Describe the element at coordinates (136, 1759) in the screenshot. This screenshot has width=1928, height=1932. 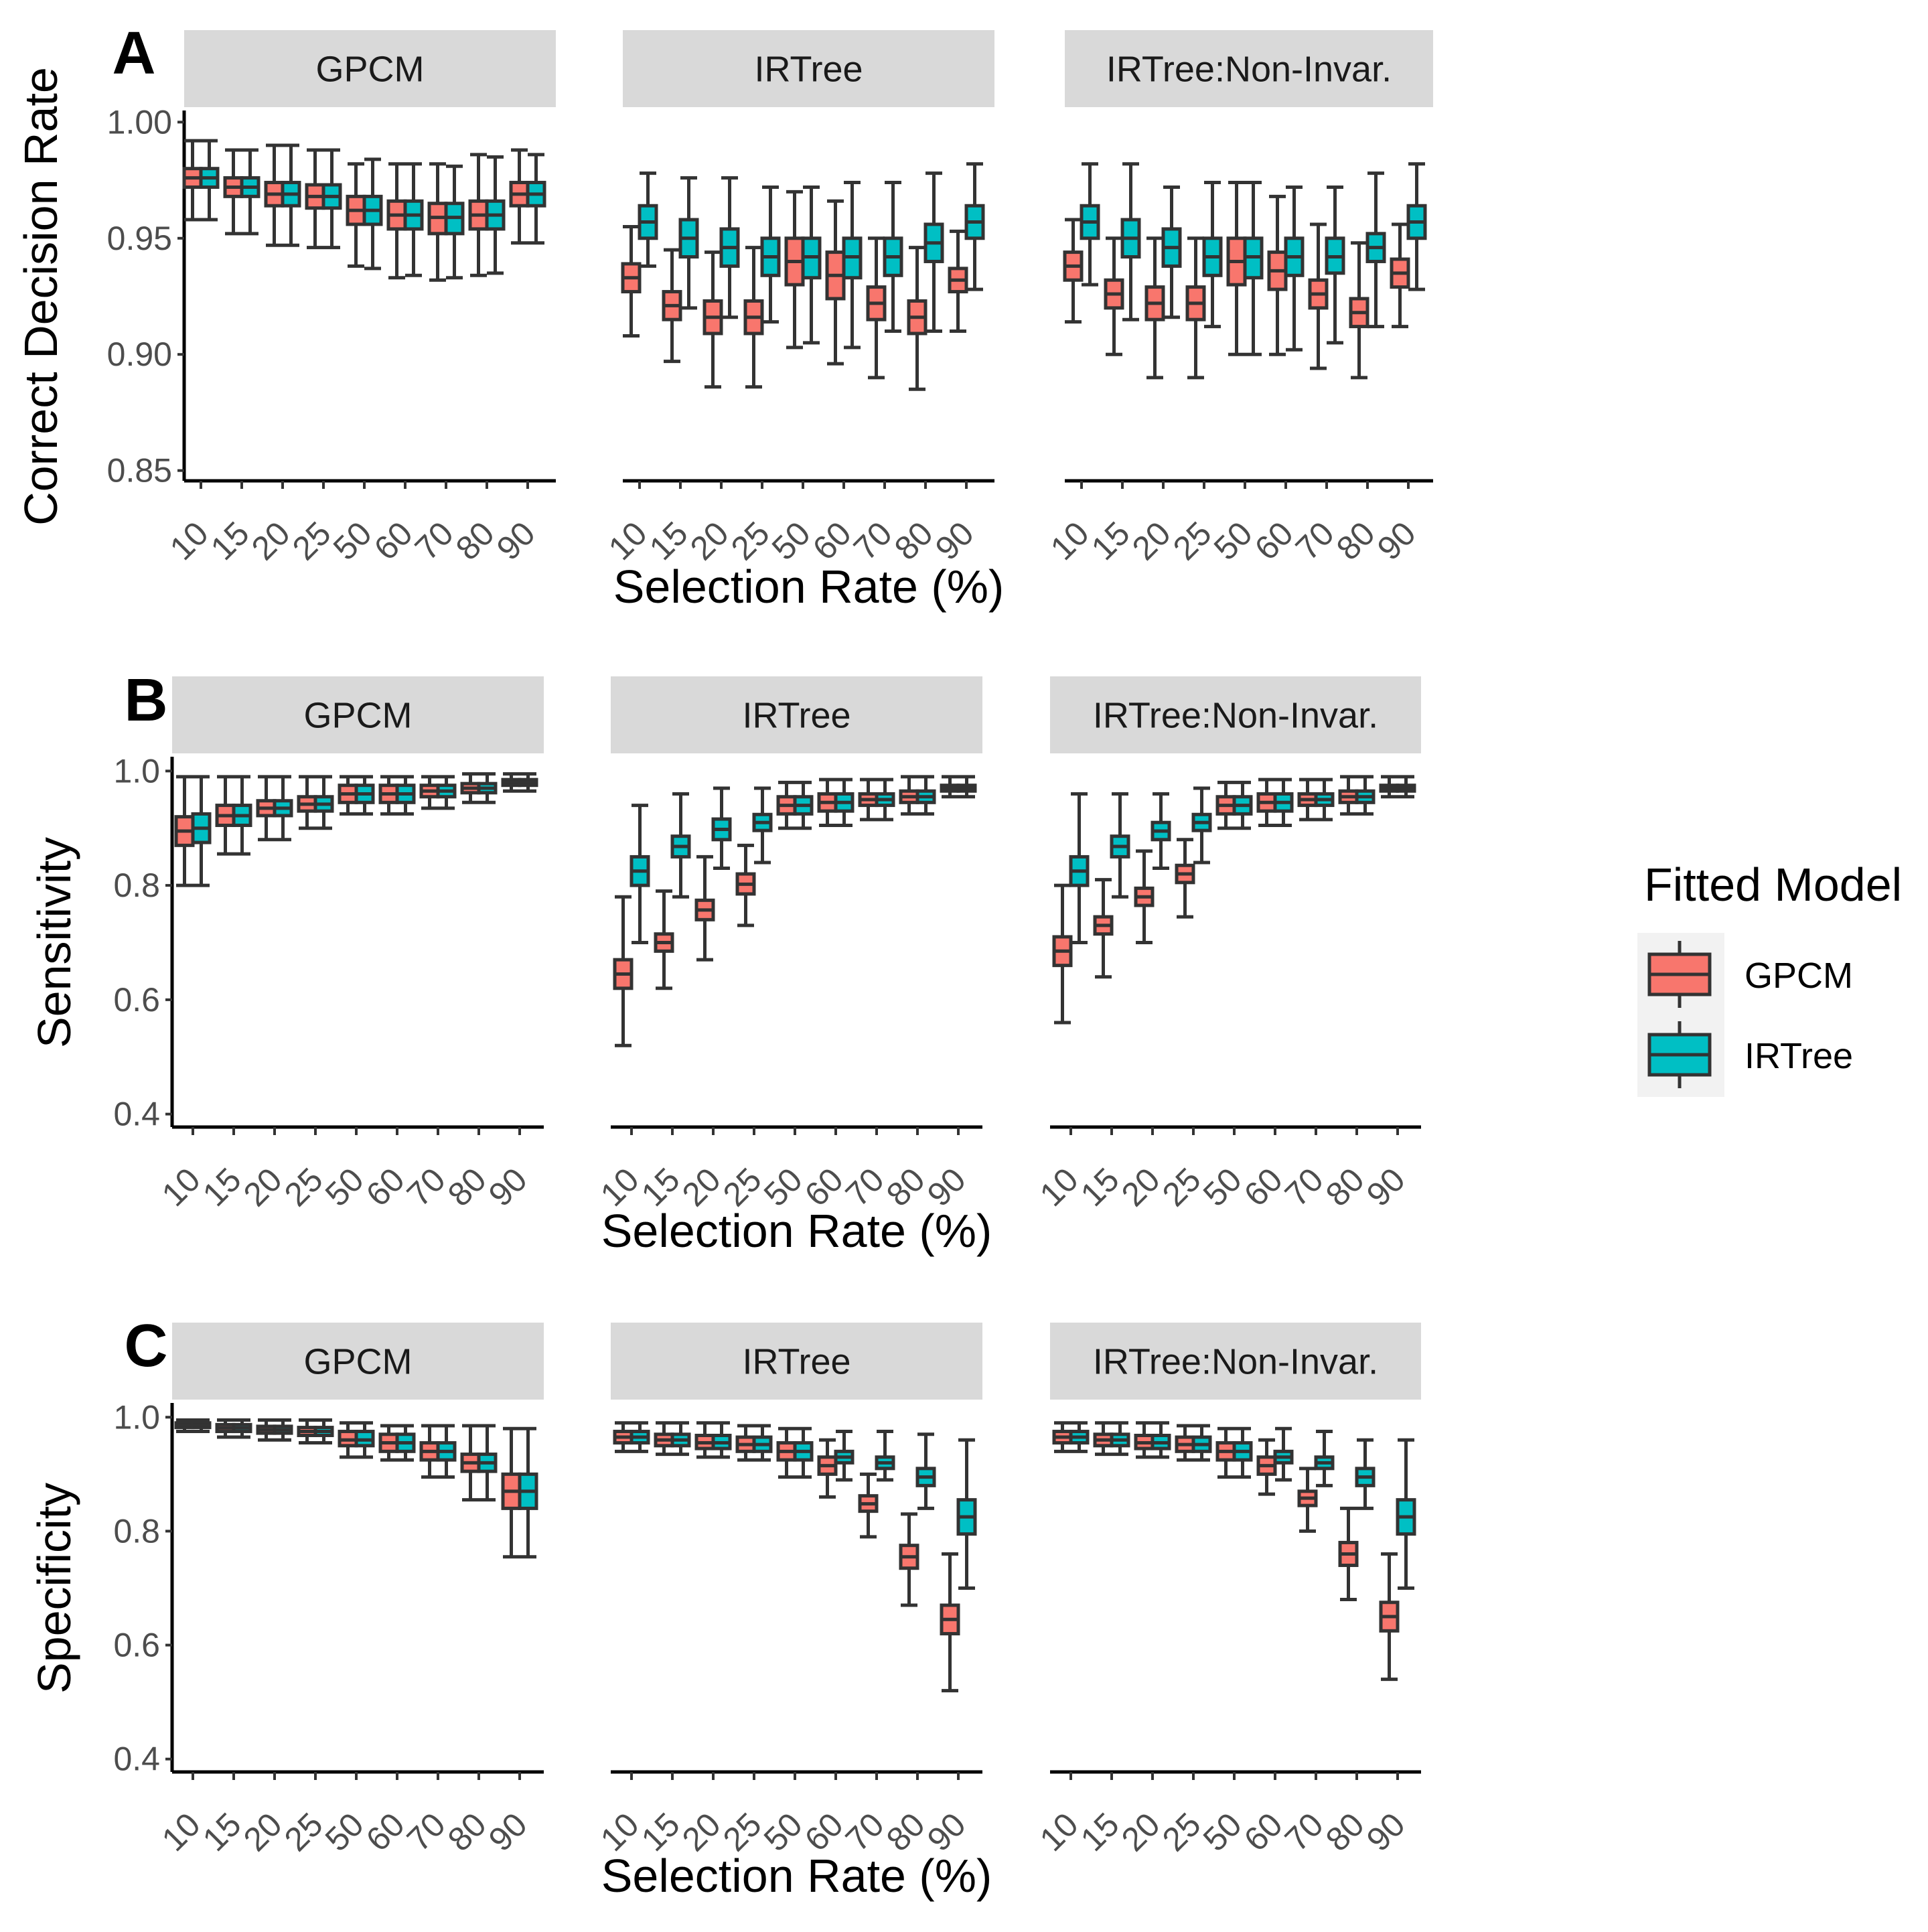
I see `y-tick-label: 0.4` at that location.